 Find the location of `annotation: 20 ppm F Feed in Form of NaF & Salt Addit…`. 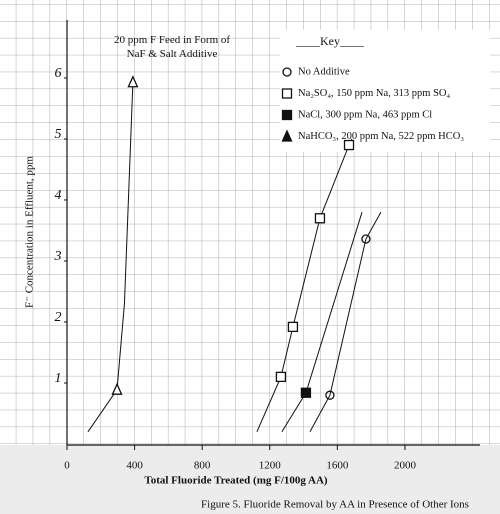

annotation: 20 ppm F Feed in Form of NaF & Salt Addit… is located at coordinates (172, 47).